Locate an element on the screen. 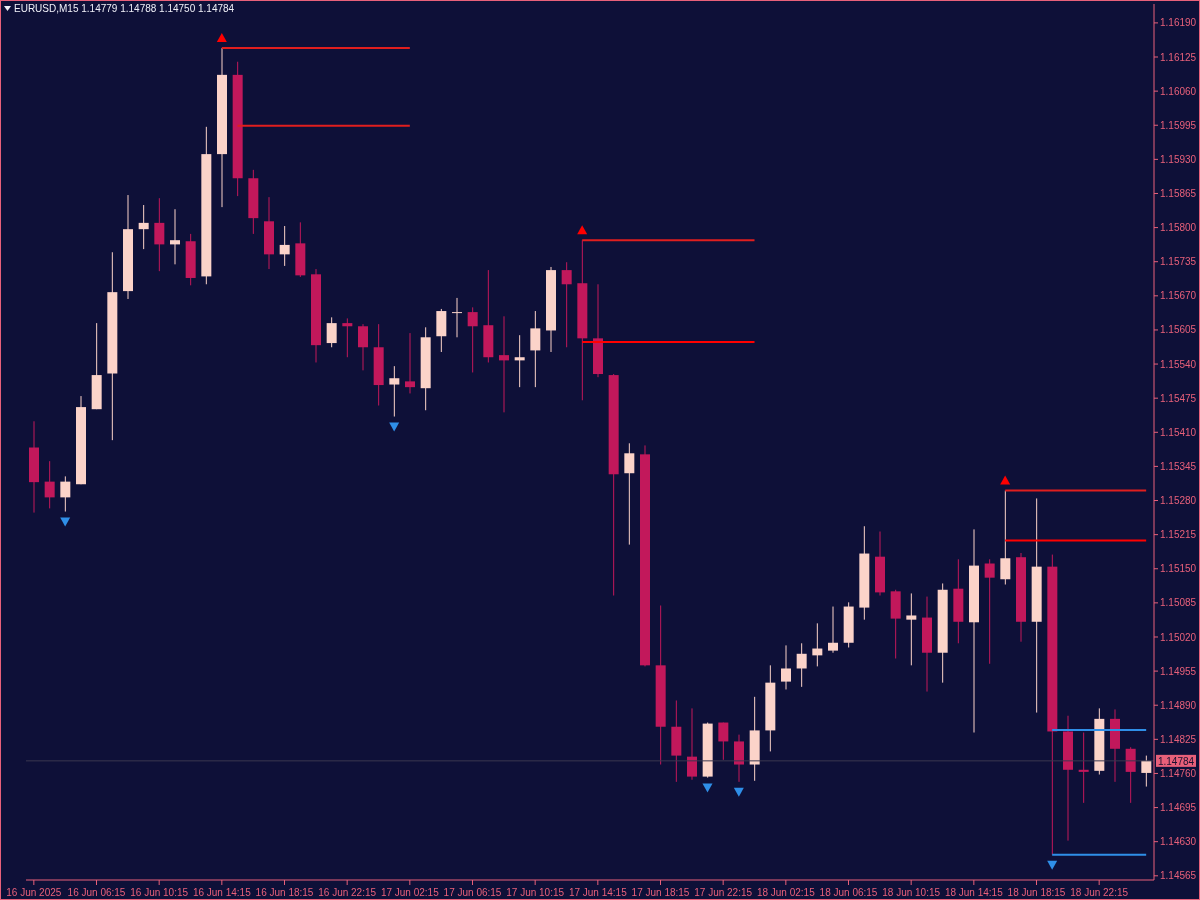  x-tick-label: 17 Jun 10:15 is located at coordinates (535, 892).